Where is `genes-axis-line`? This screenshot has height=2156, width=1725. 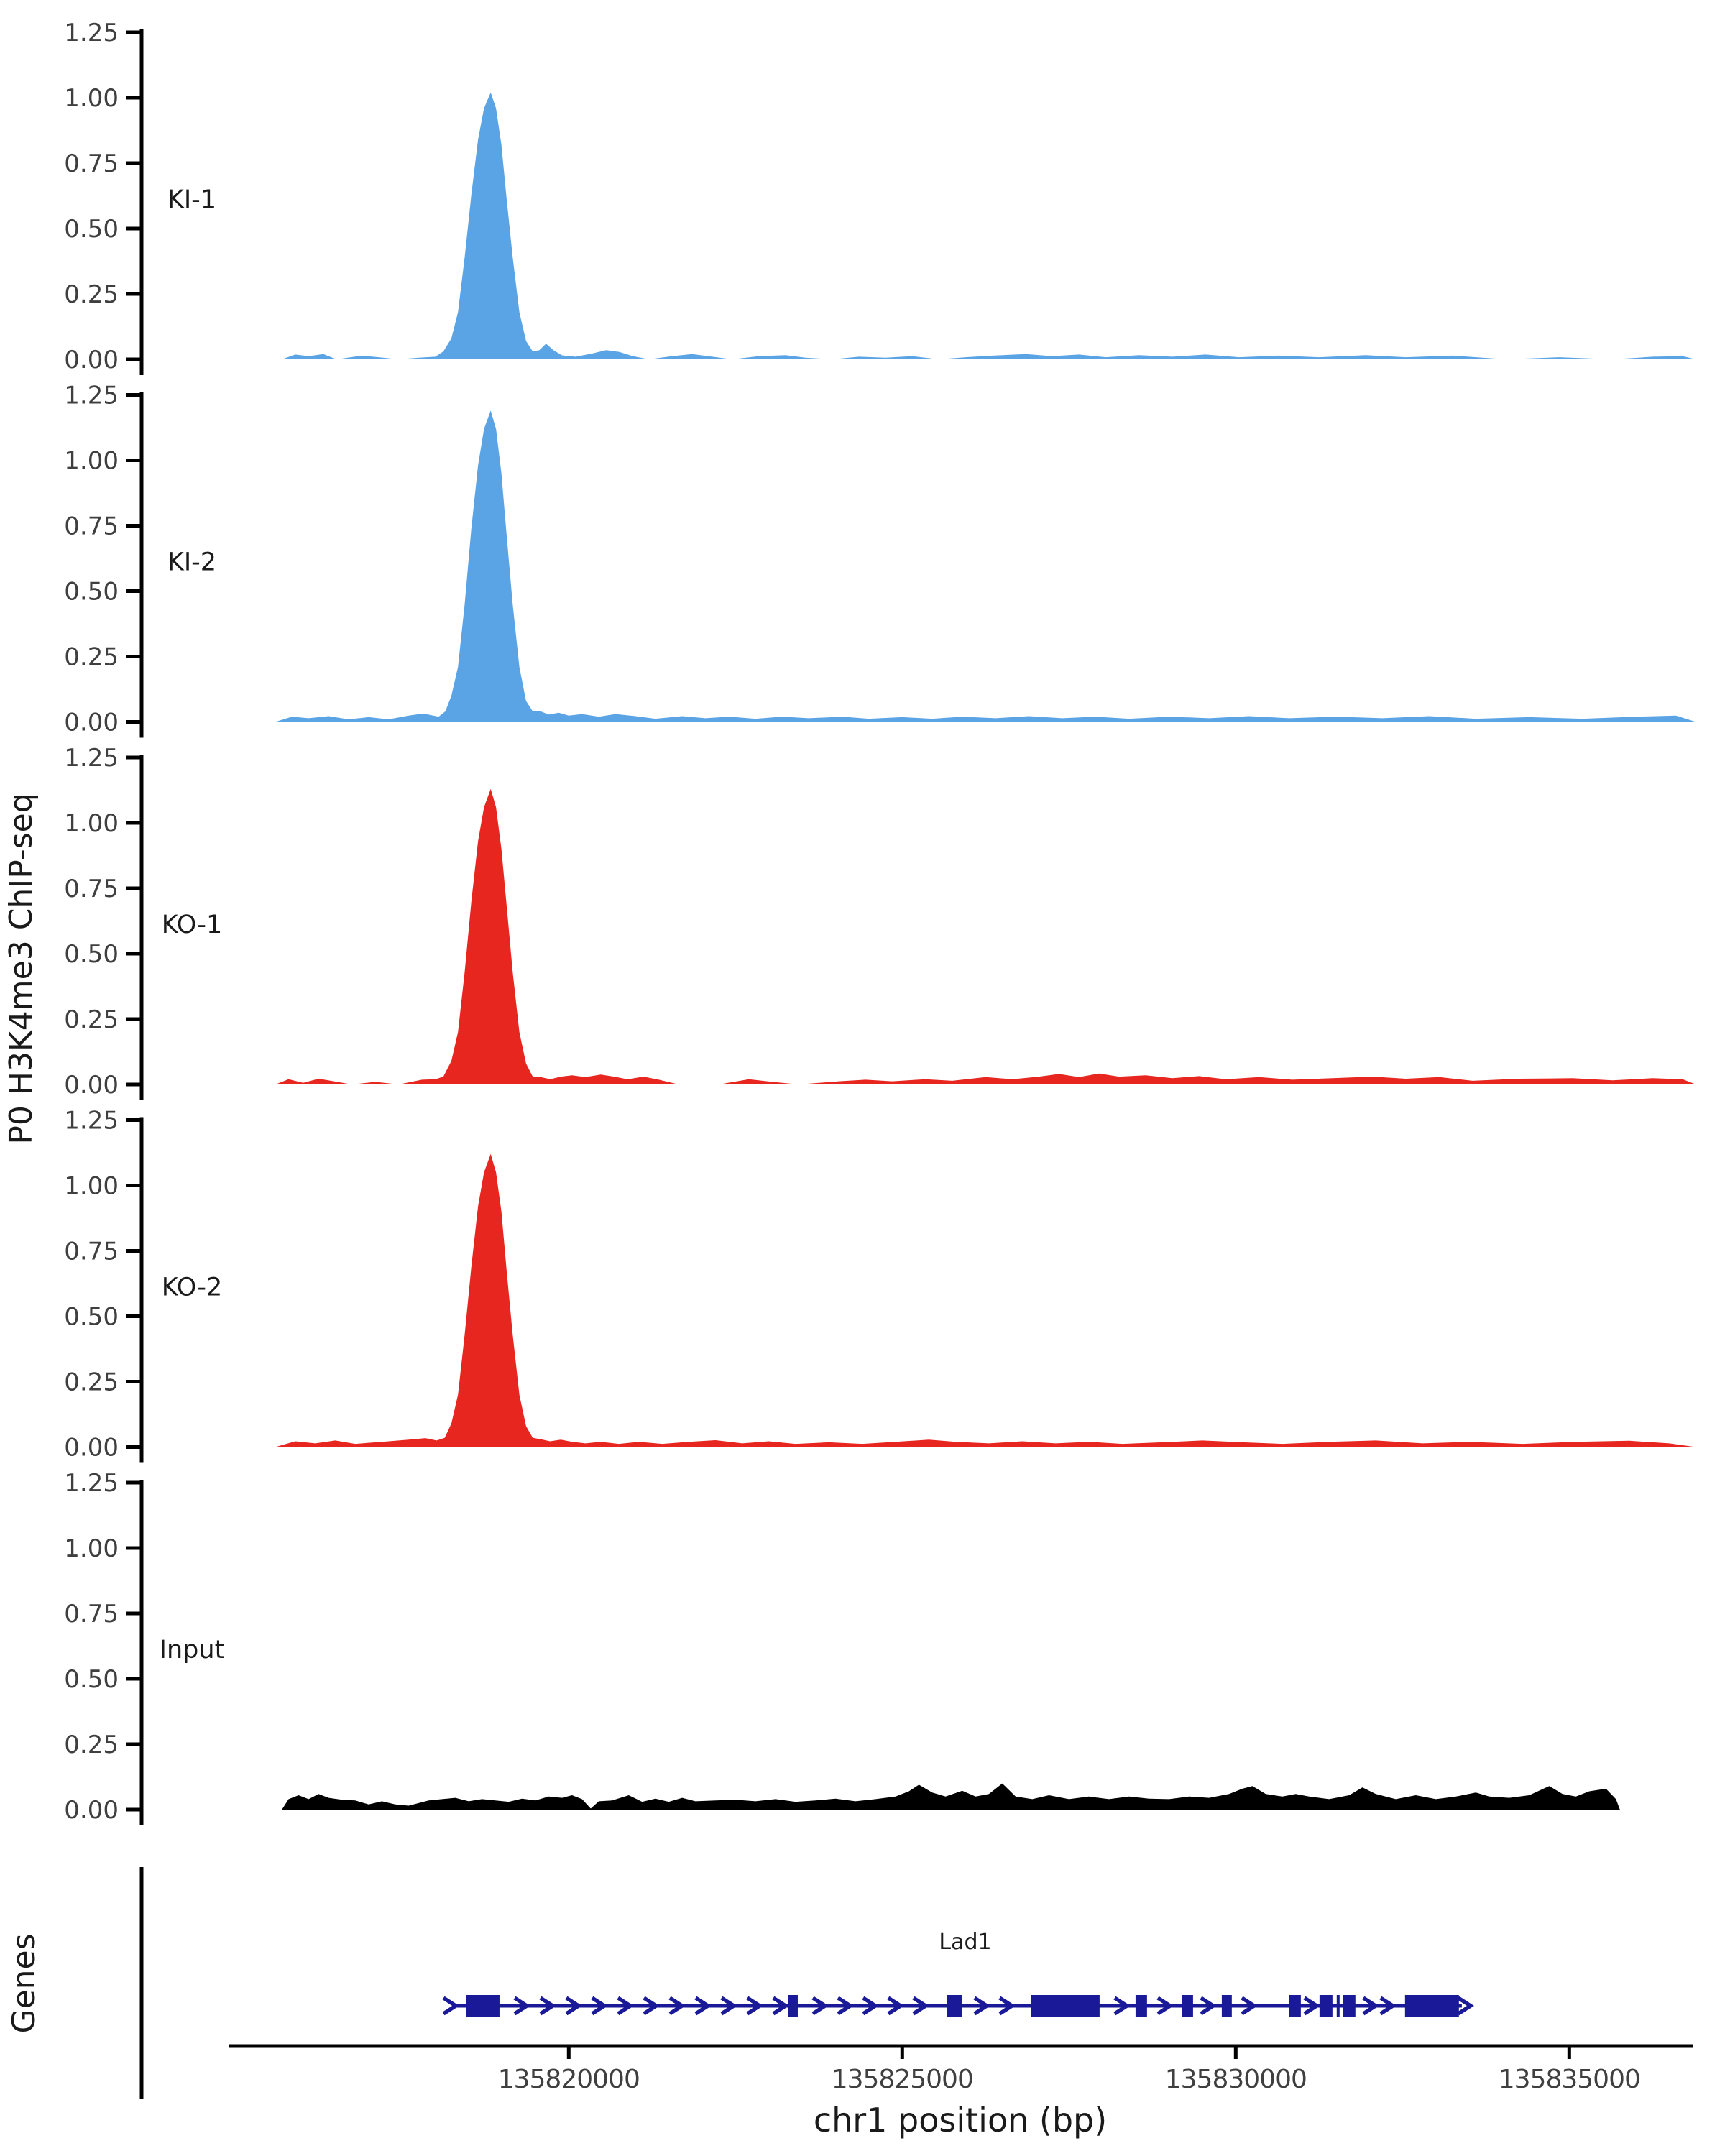
genes-axis-line is located at coordinates (141, 1983).